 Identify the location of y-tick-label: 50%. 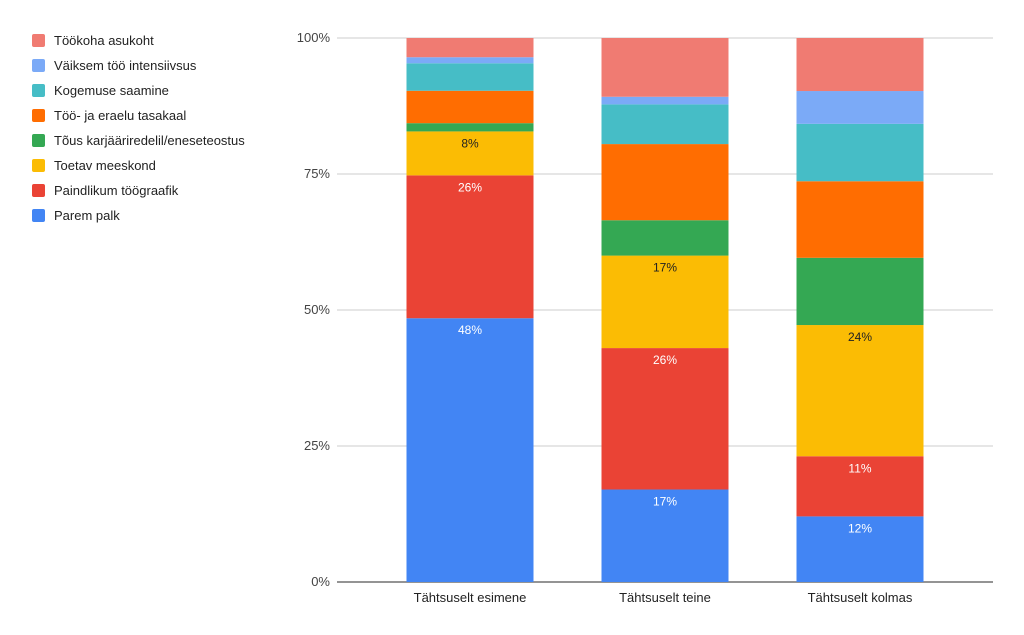
(317, 309).